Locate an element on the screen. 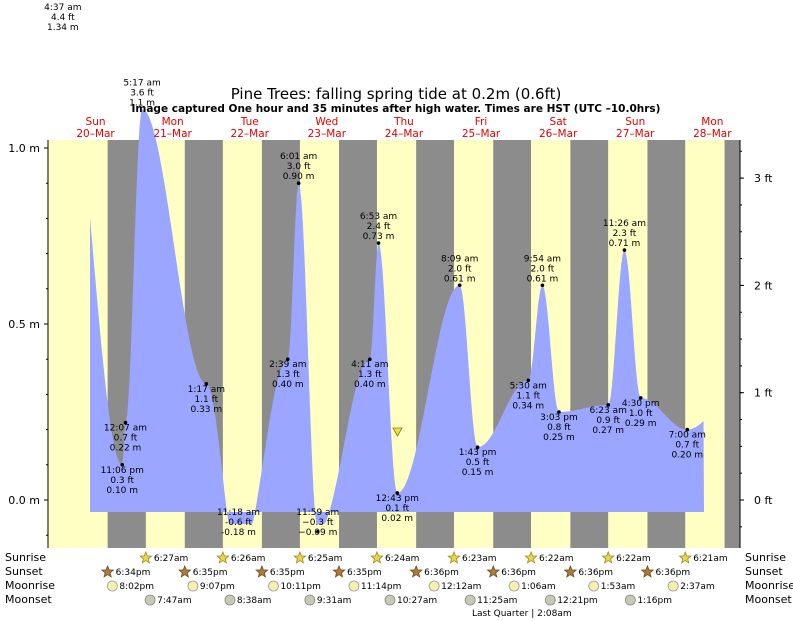  tide-time-label: 11:59 am is located at coordinates (317, 513).